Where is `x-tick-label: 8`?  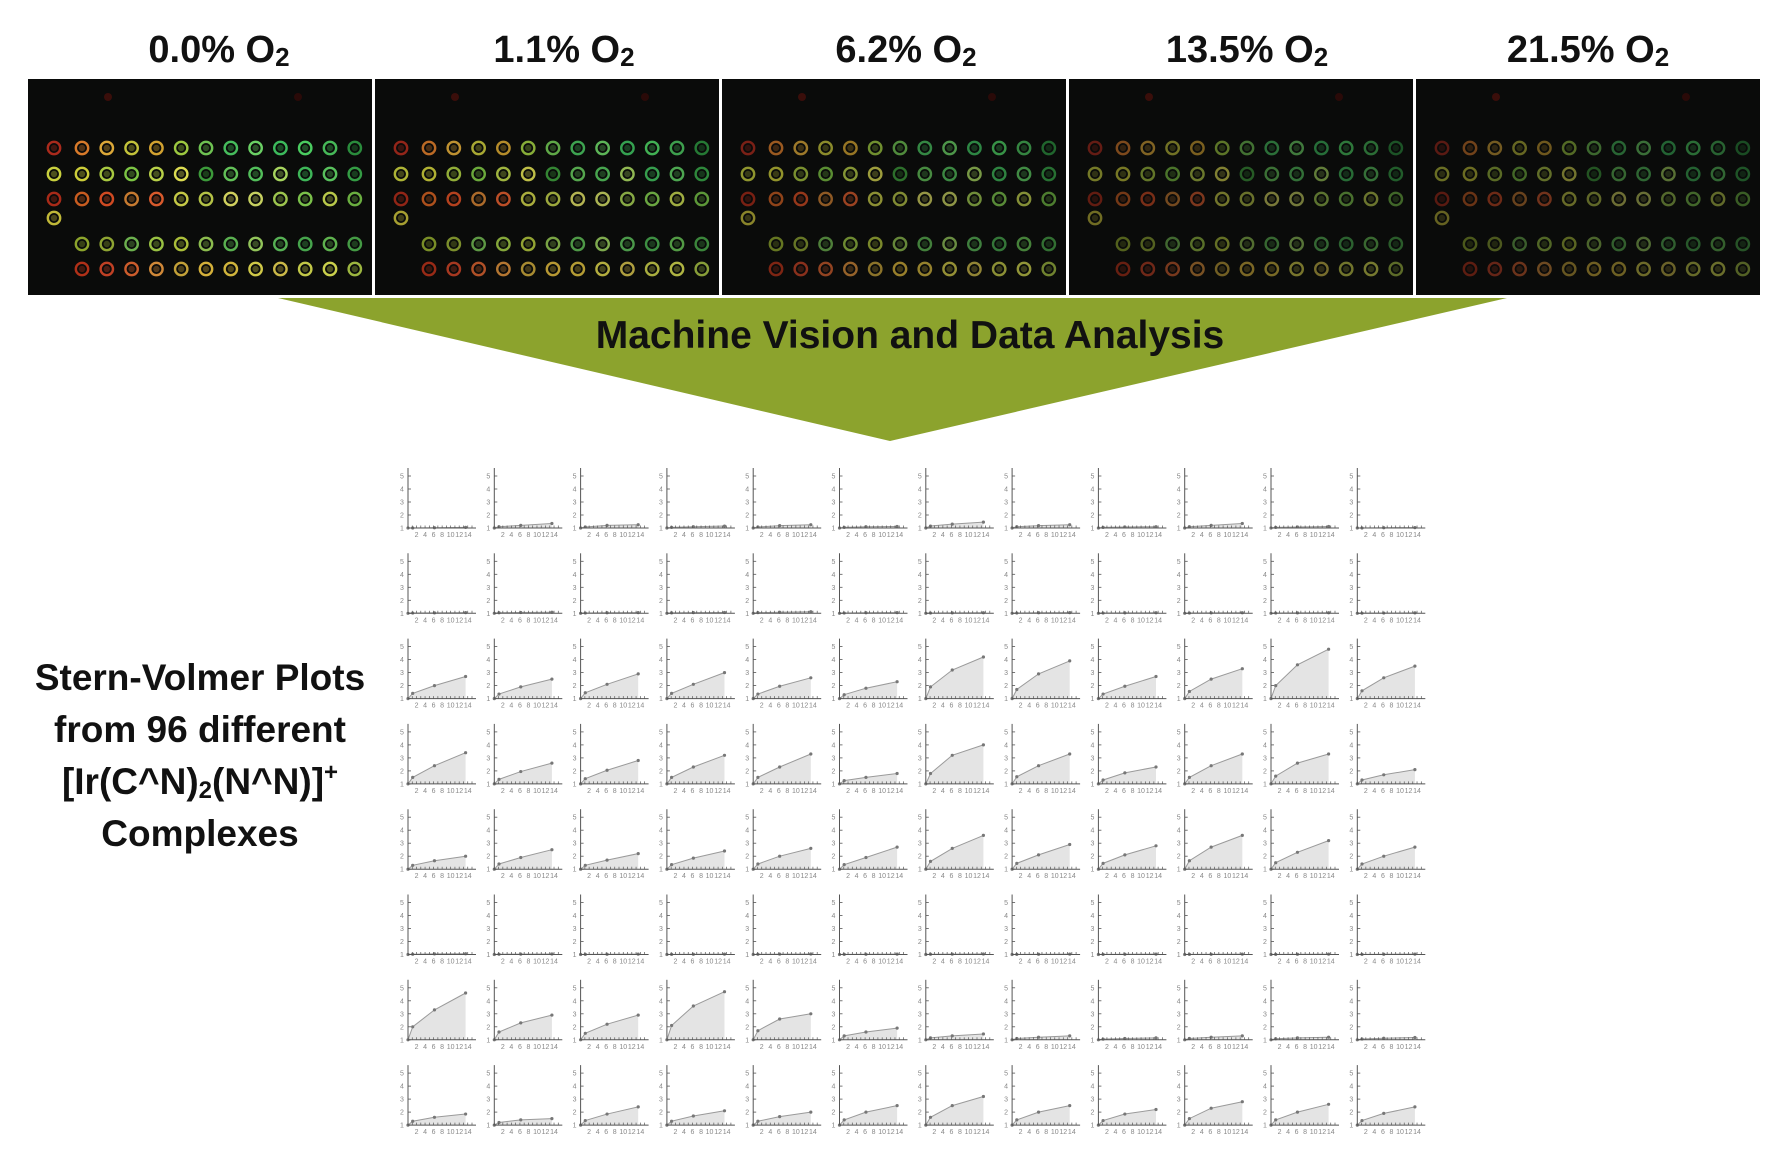
x-tick-label: 8 is located at coordinates (701, 620).